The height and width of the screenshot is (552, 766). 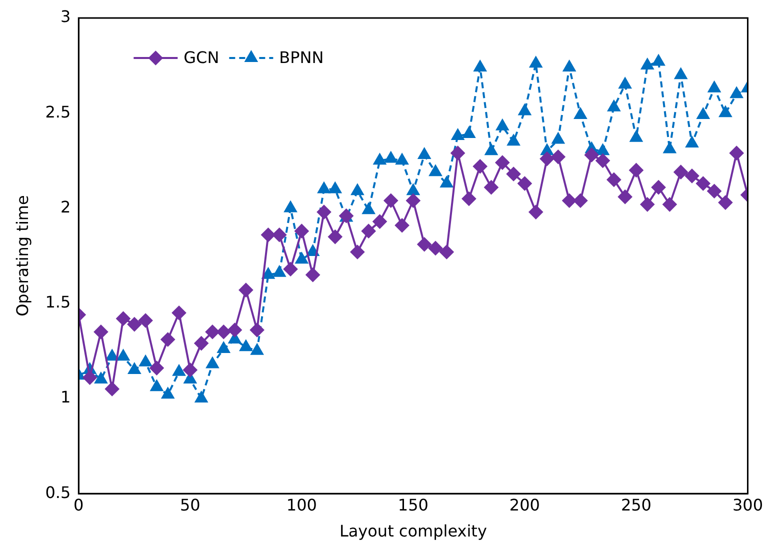 What do you see at coordinates (65, 397) in the screenshot?
I see `y-tick-label: 1` at bounding box center [65, 397].